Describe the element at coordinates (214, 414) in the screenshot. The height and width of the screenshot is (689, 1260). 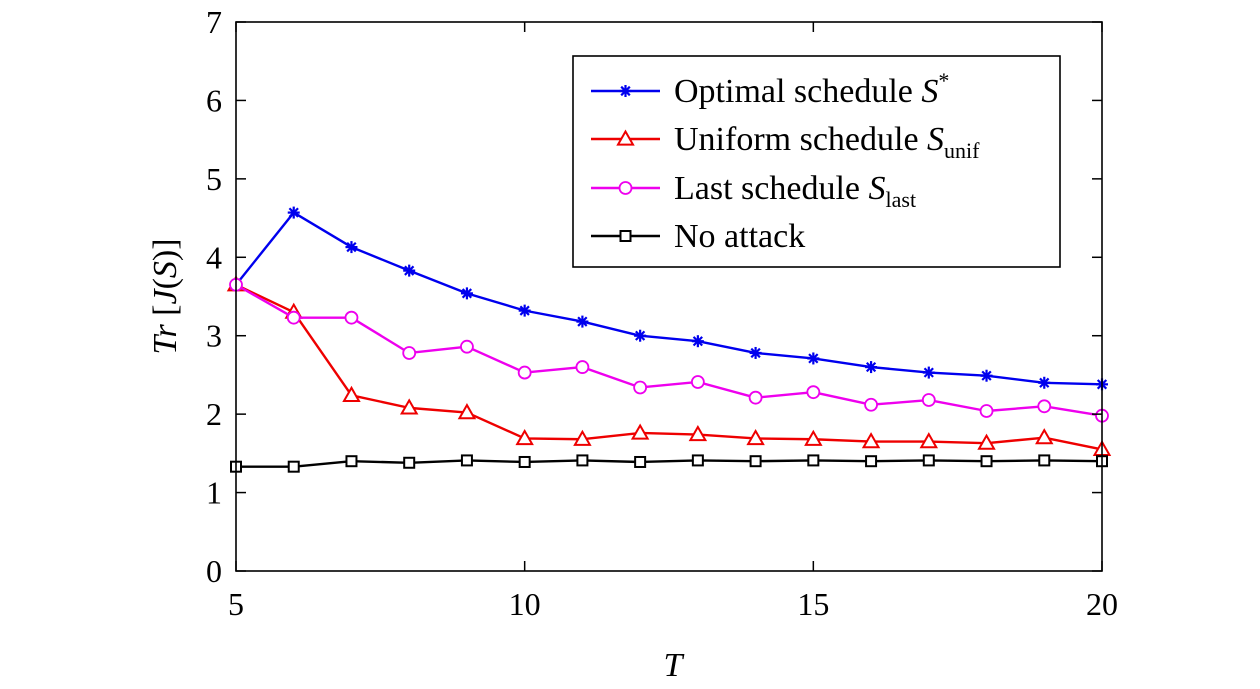
I see `y-tick-label: 2` at that location.